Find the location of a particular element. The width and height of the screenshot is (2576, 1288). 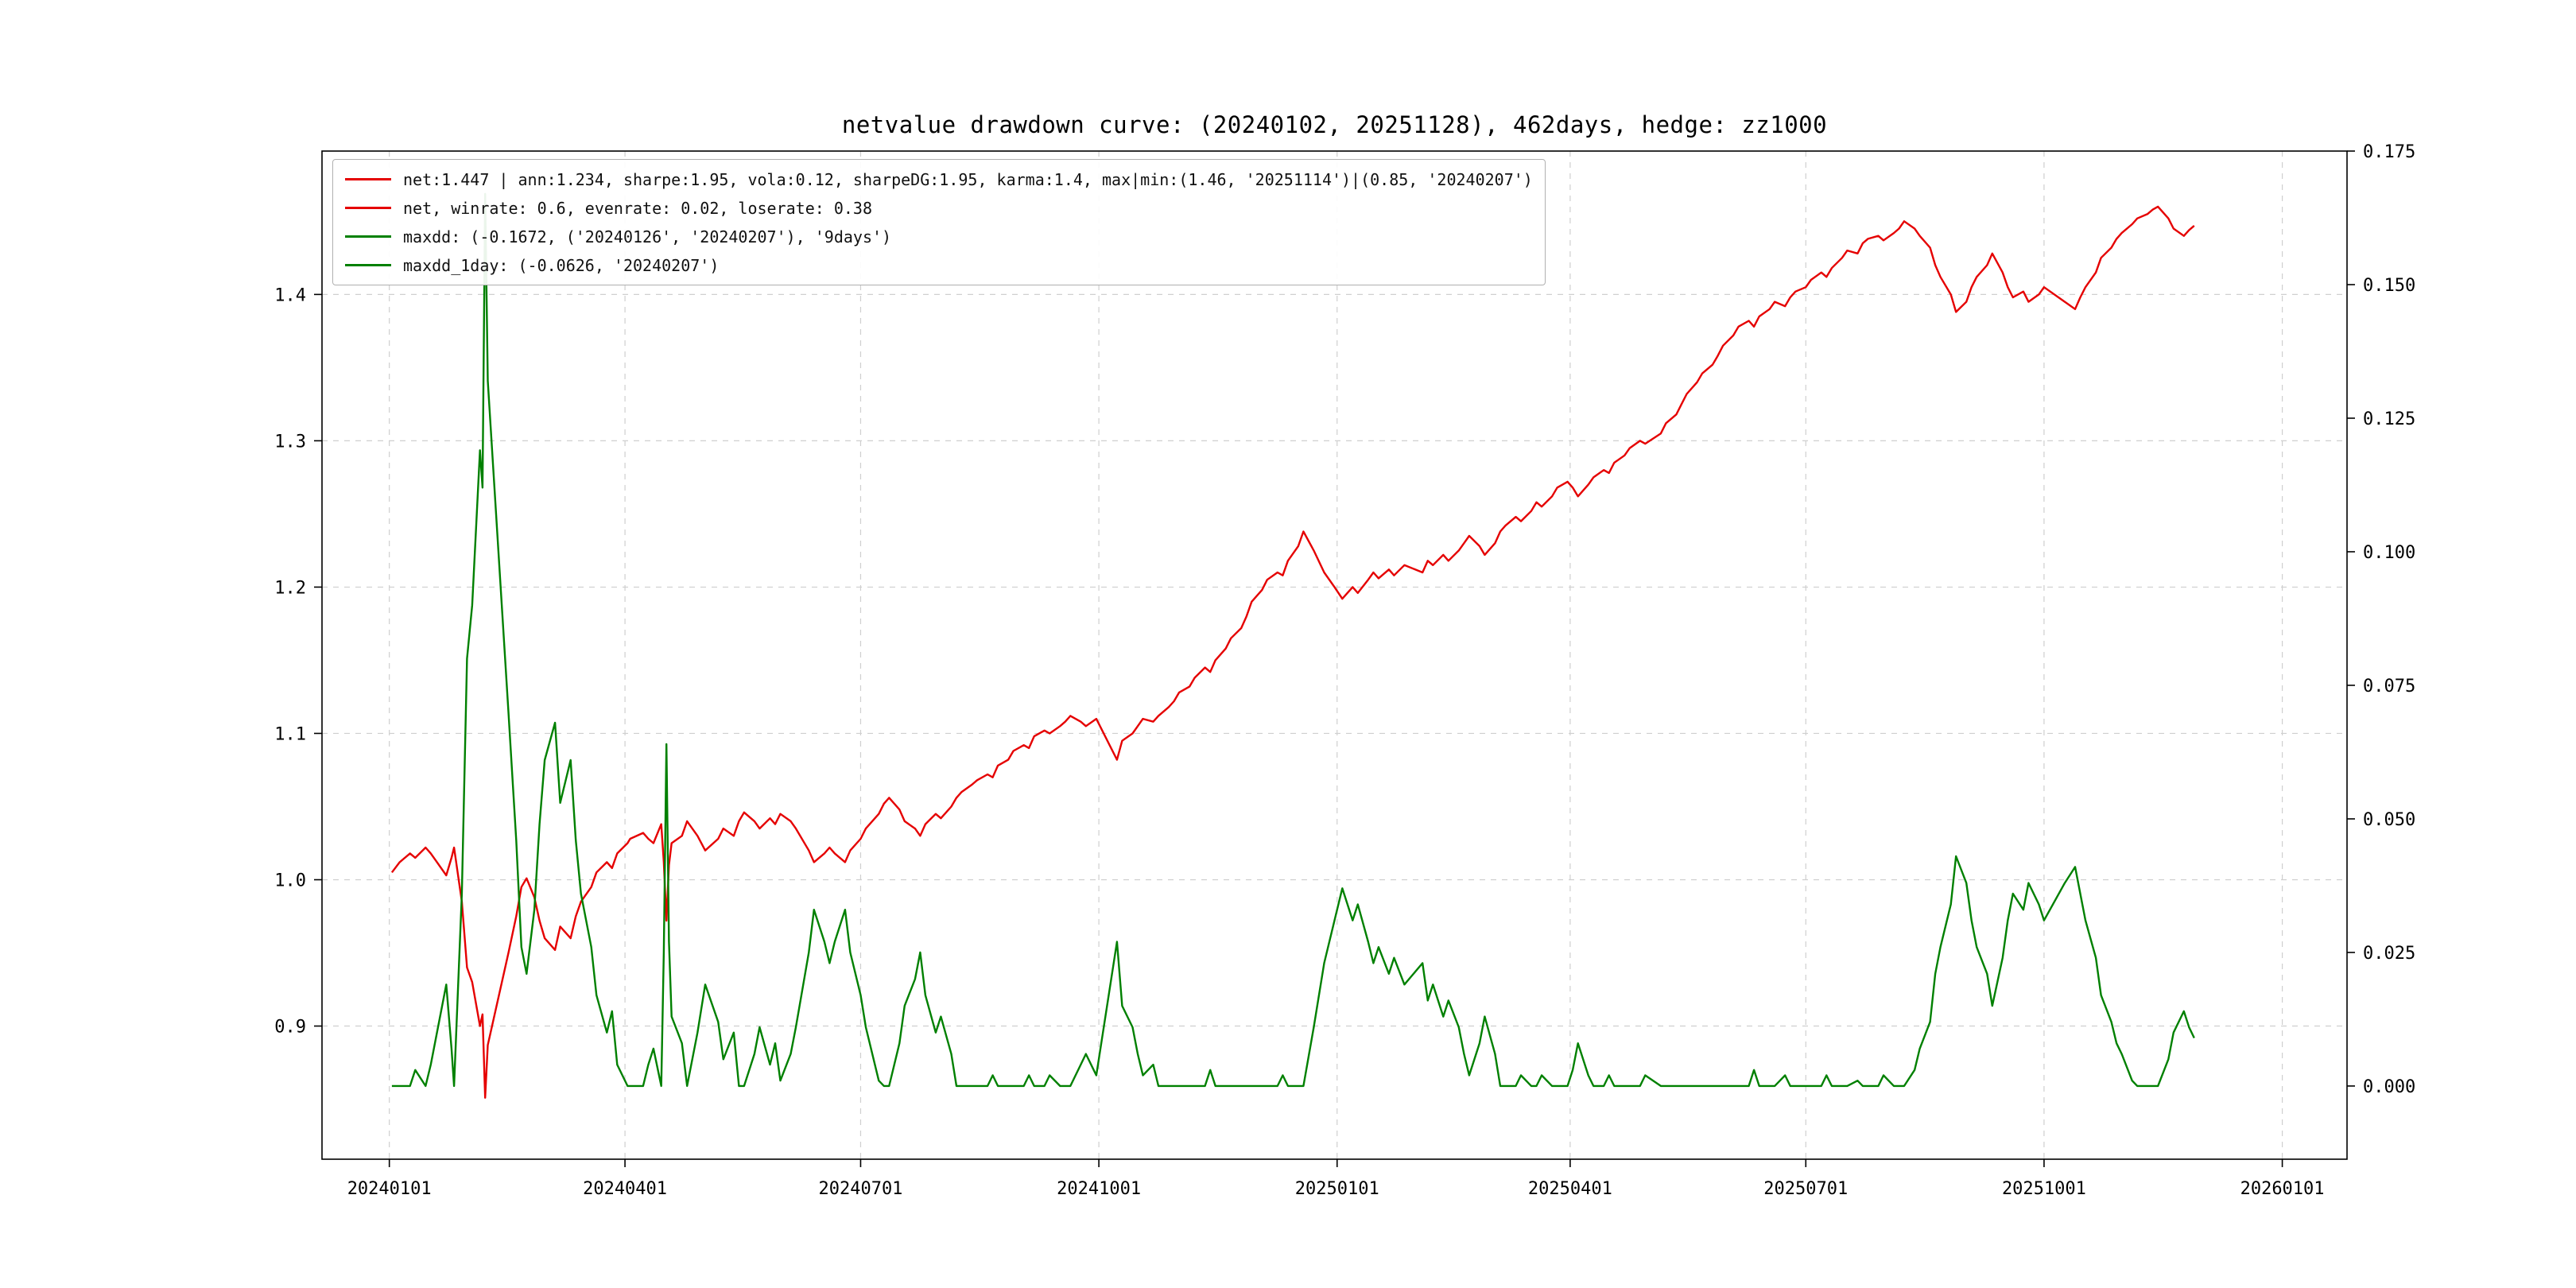

x-tick-label: 20250101 is located at coordinates (1337, 1189).